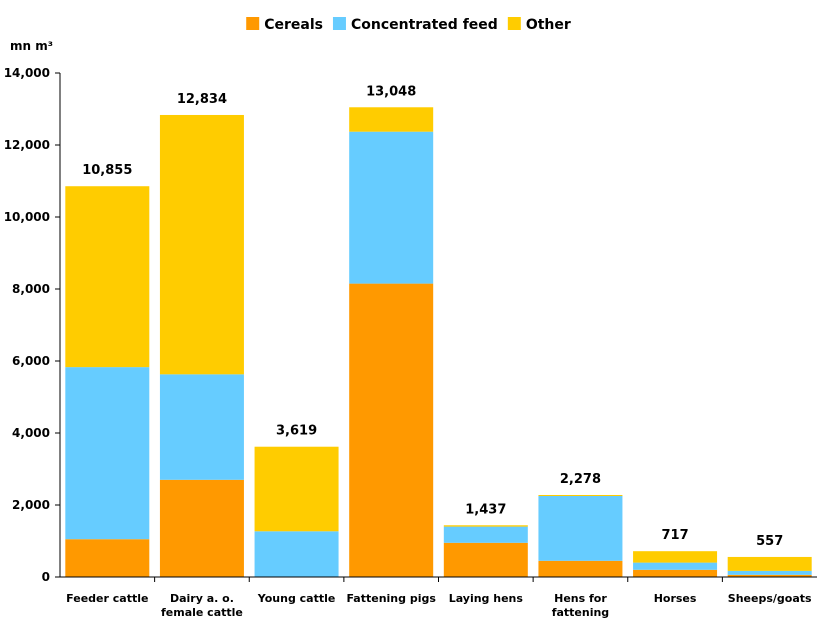 The height and width of the screenshot is (619, 817). Describe the element at coordinates (674, 535) in the screenshot. I see `total-label: 717` at that location.